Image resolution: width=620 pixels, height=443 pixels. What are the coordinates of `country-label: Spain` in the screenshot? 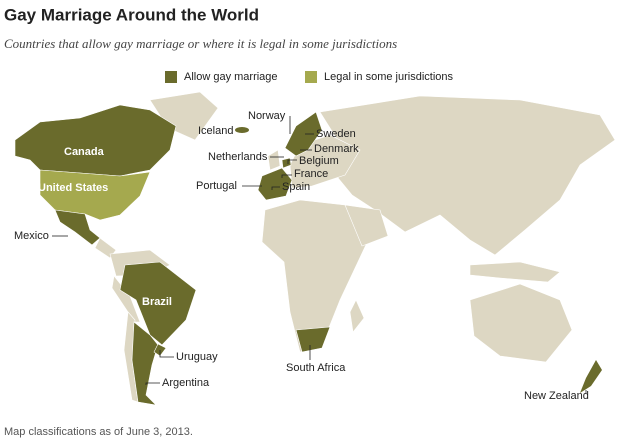 It's located at (296, 187).